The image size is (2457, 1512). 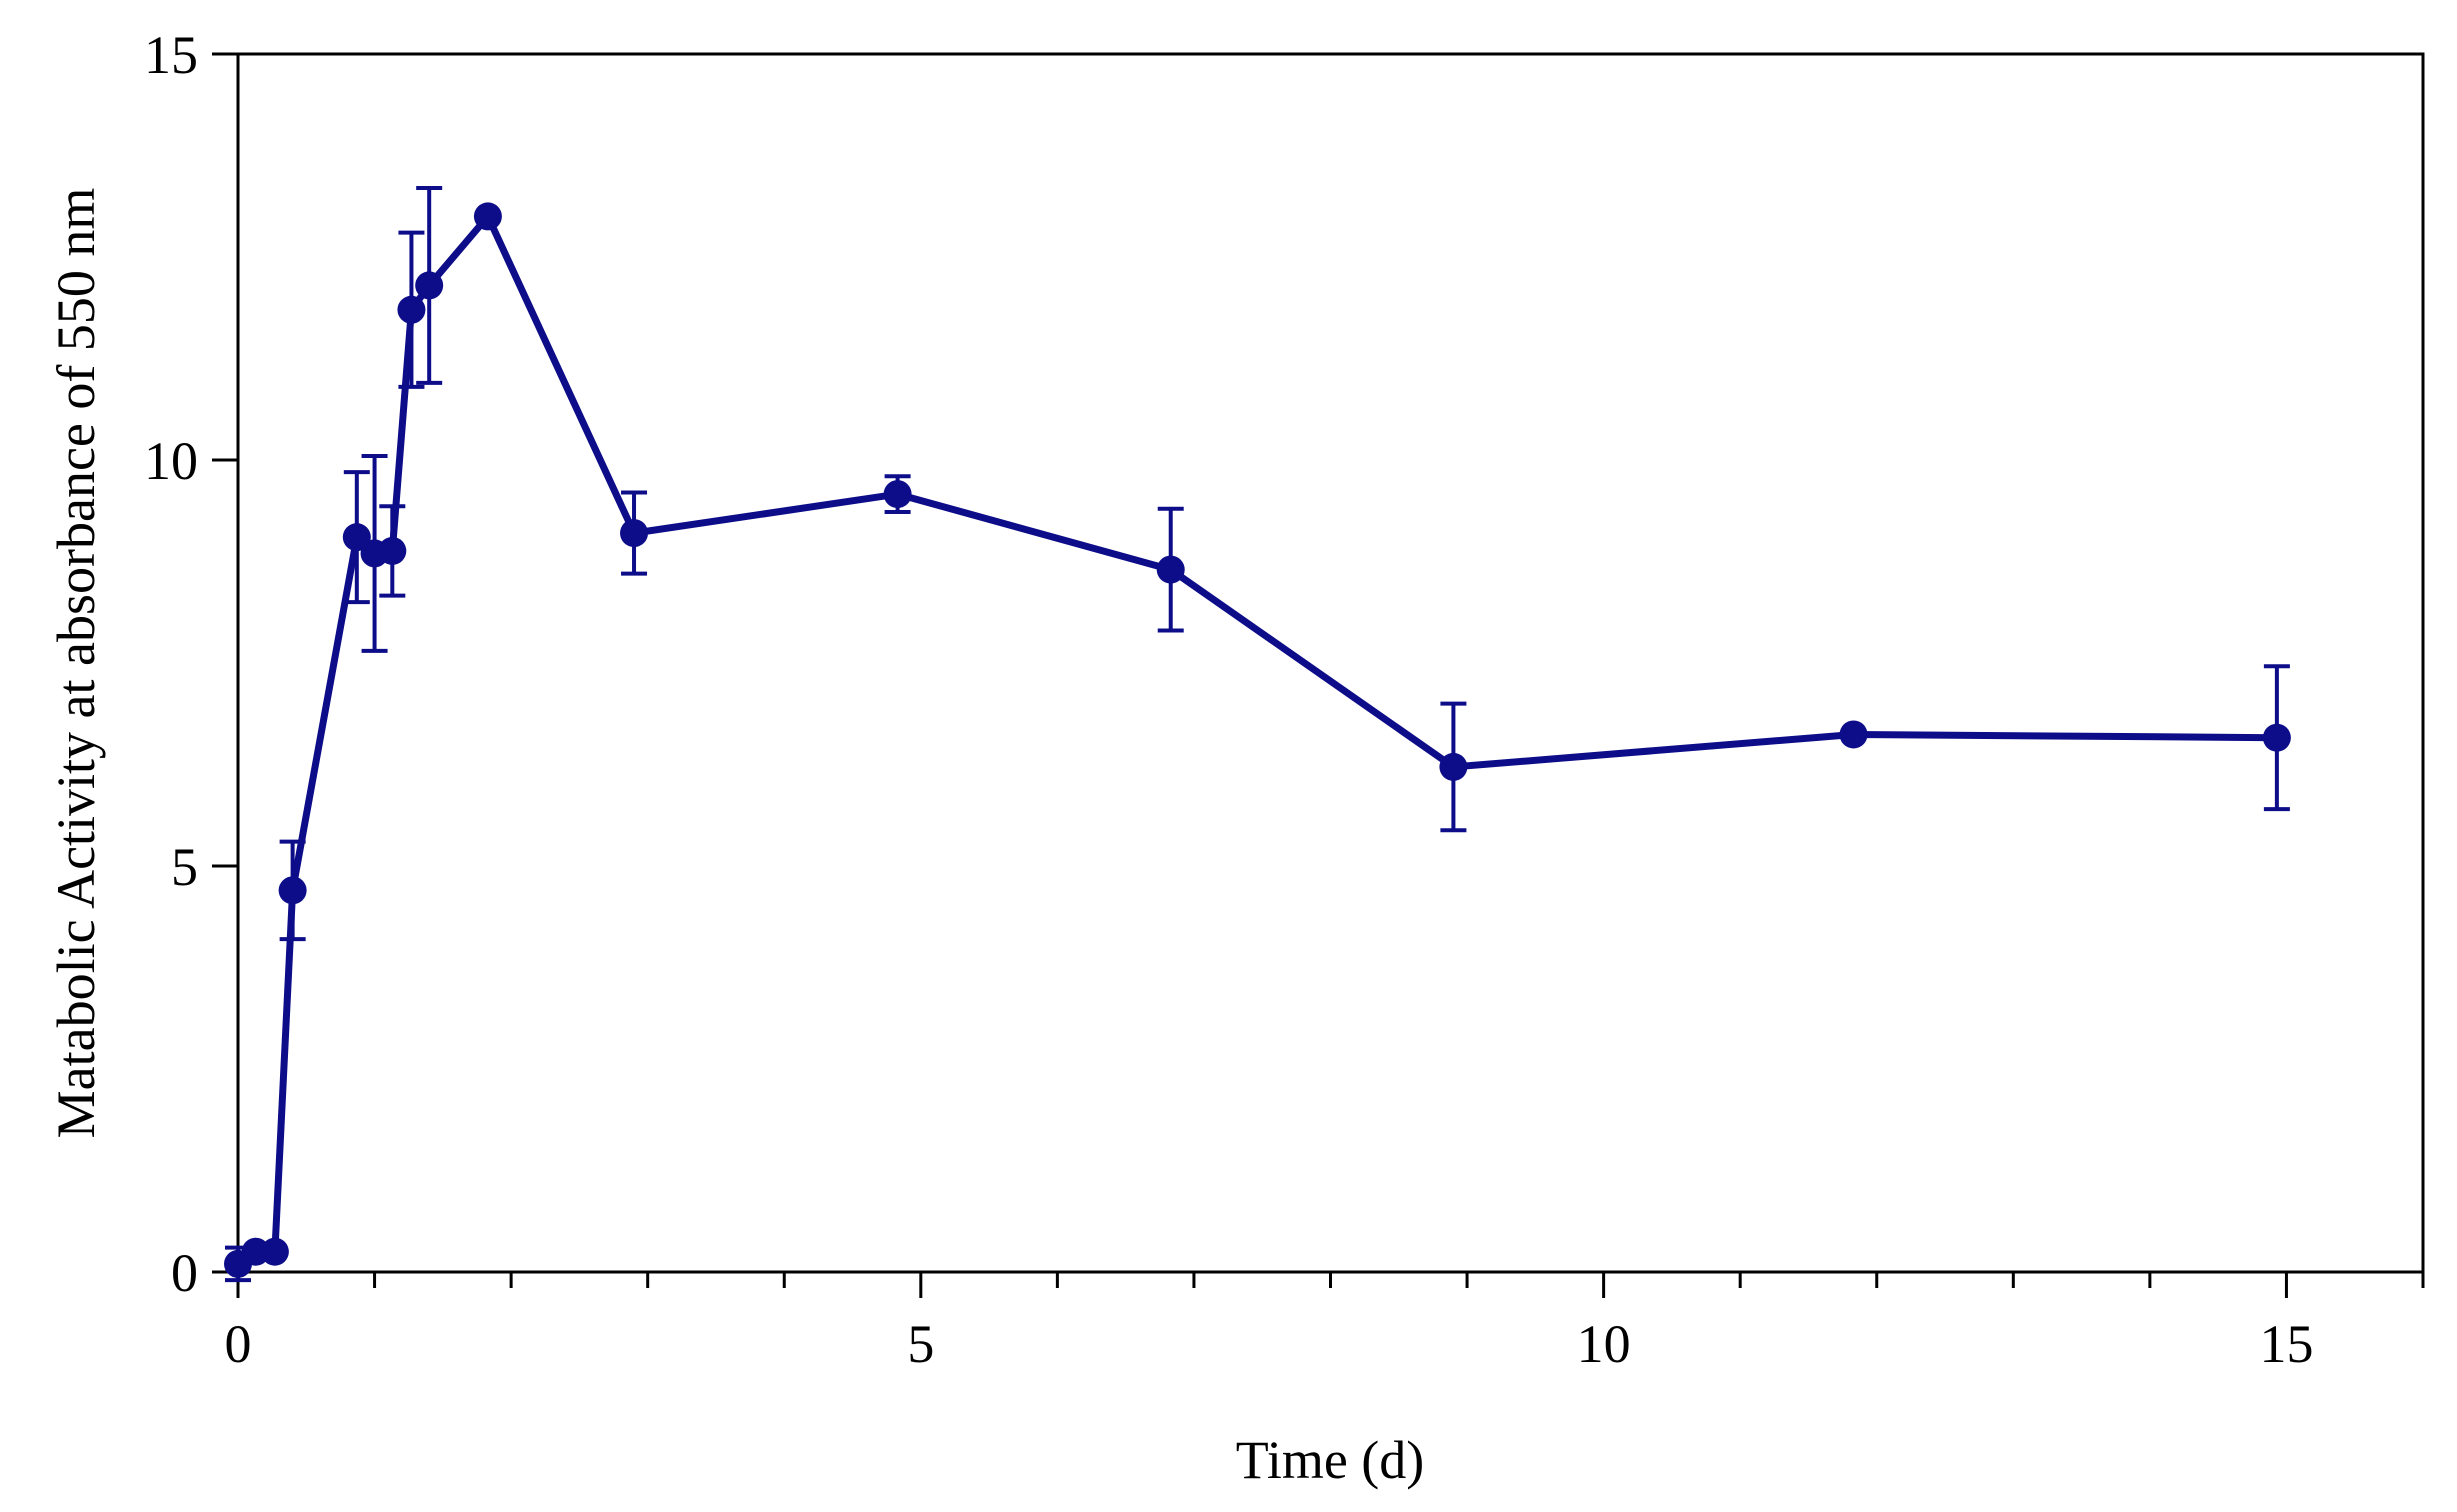 What do you see at coordinates (1330, 1460) in the screenshot?
I see `x-axis-title: Time (d)` at bounding box center [1330, 1460].